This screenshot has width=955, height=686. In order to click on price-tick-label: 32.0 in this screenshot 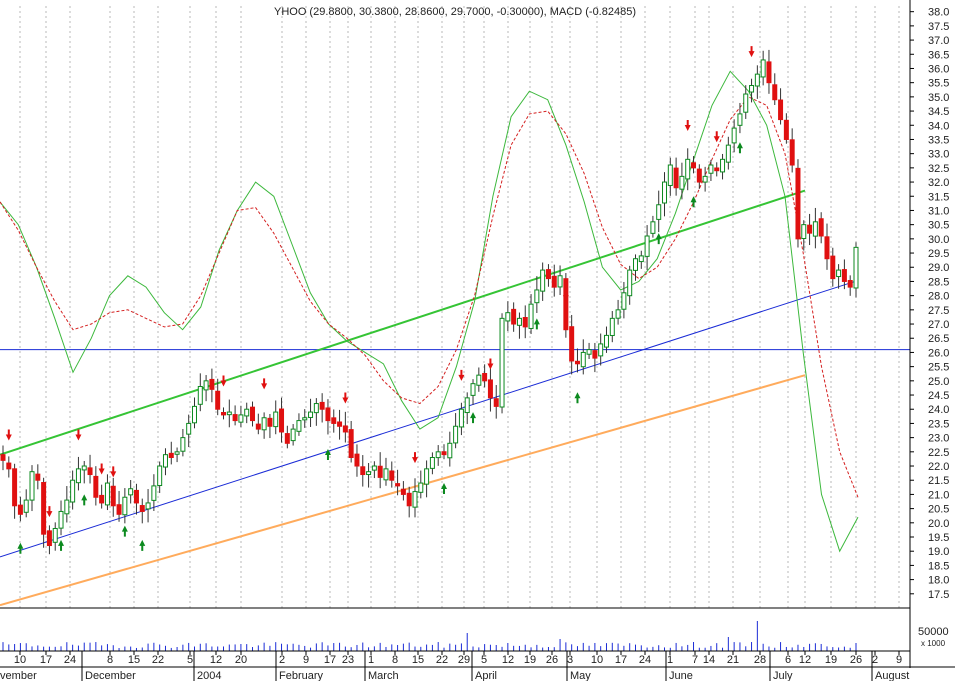, I will do `click(938, 183)`.